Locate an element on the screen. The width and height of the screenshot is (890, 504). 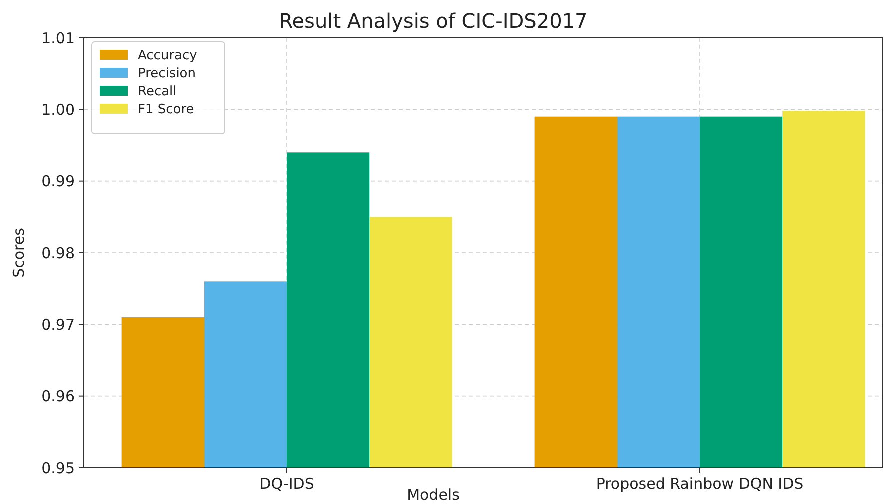
chart-title: Result Analysis of CIC-IDS2017 is located at coordinates (433, 21).